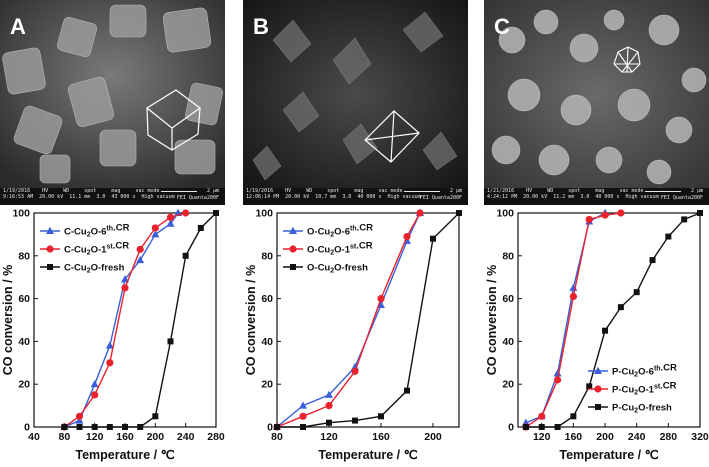 Image resolution: width=709 pixels, height=467 pixels. Describe the element at coordinates (644, 389) in the screenshot. I see `legend-label: P-Cu2O-1st.CR` at that location.